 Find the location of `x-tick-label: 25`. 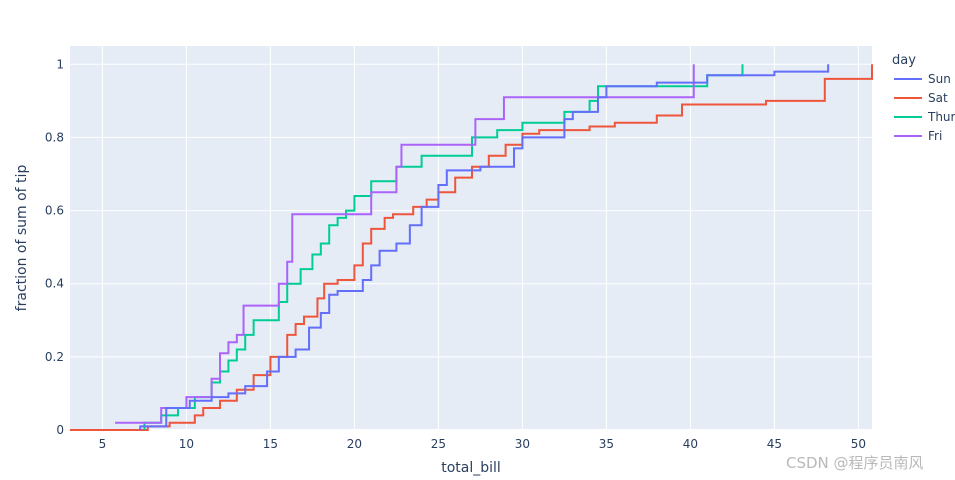

x-tick-label: 25 is located at coordinates (438, 444).